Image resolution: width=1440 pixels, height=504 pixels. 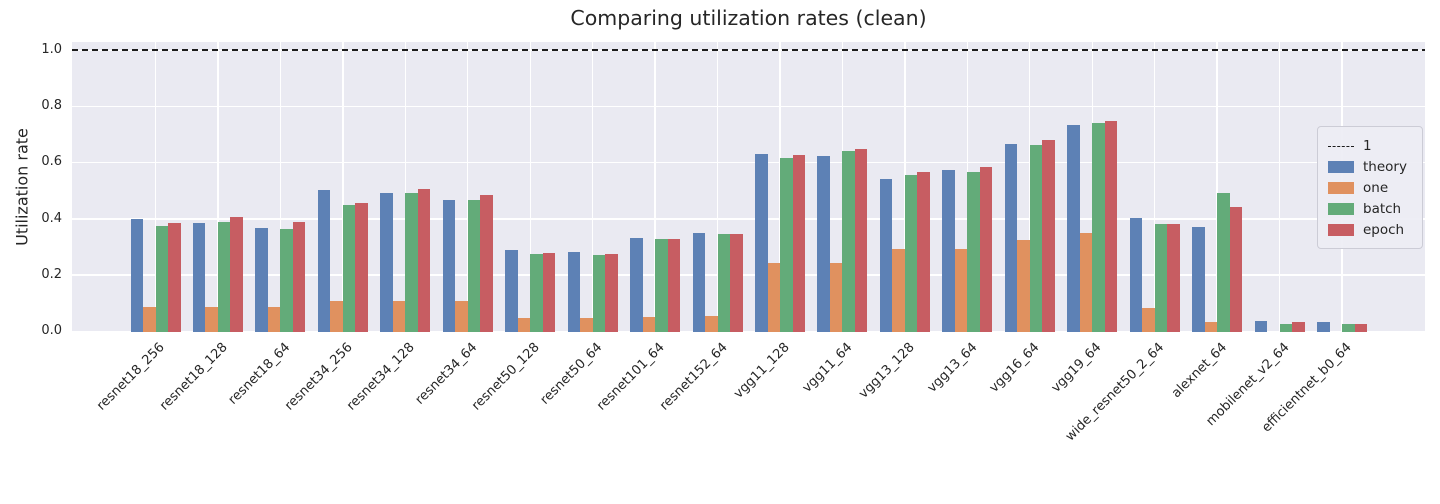 I want to click on legend: 1 theory one batch epoch, so click(x=1370, y=187).